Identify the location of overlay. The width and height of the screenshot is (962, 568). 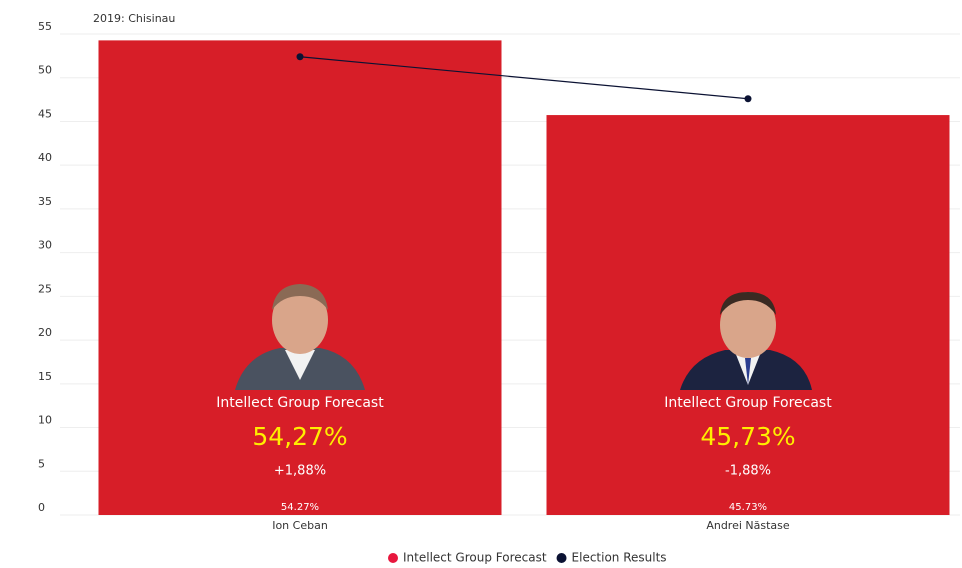
(524, 78).